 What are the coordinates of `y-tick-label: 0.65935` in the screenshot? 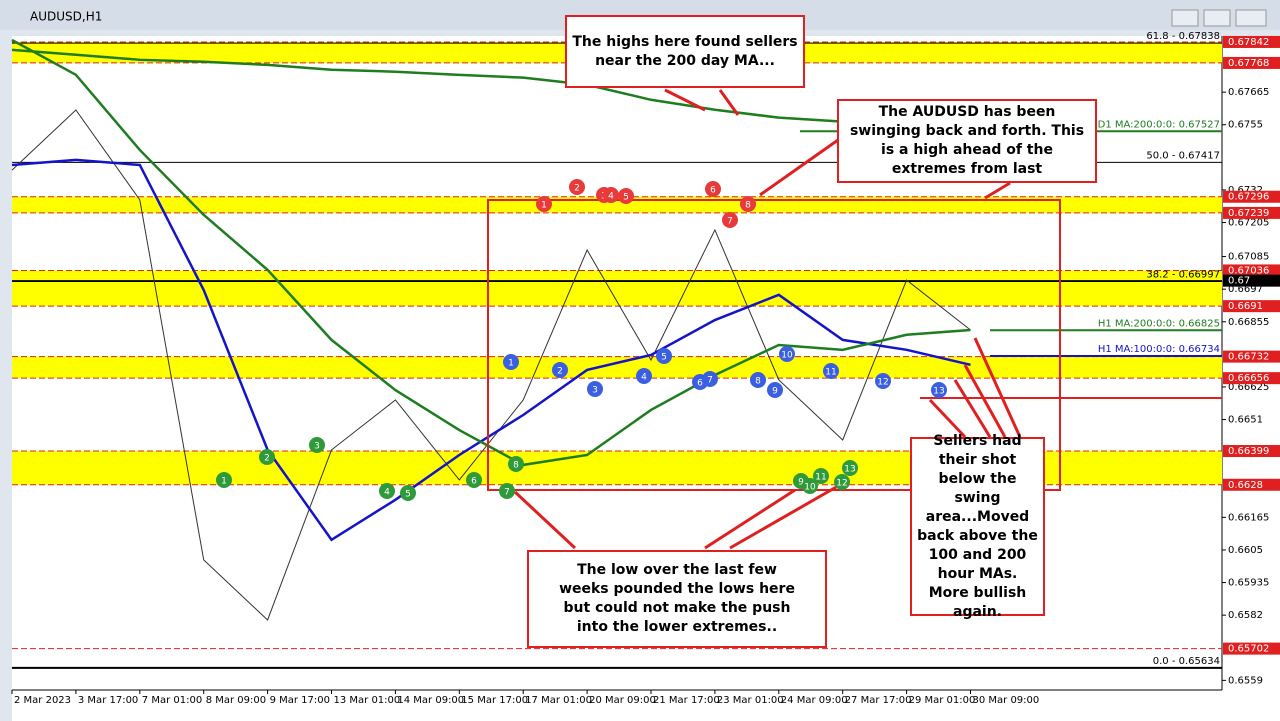 It's located at (1248, 583).